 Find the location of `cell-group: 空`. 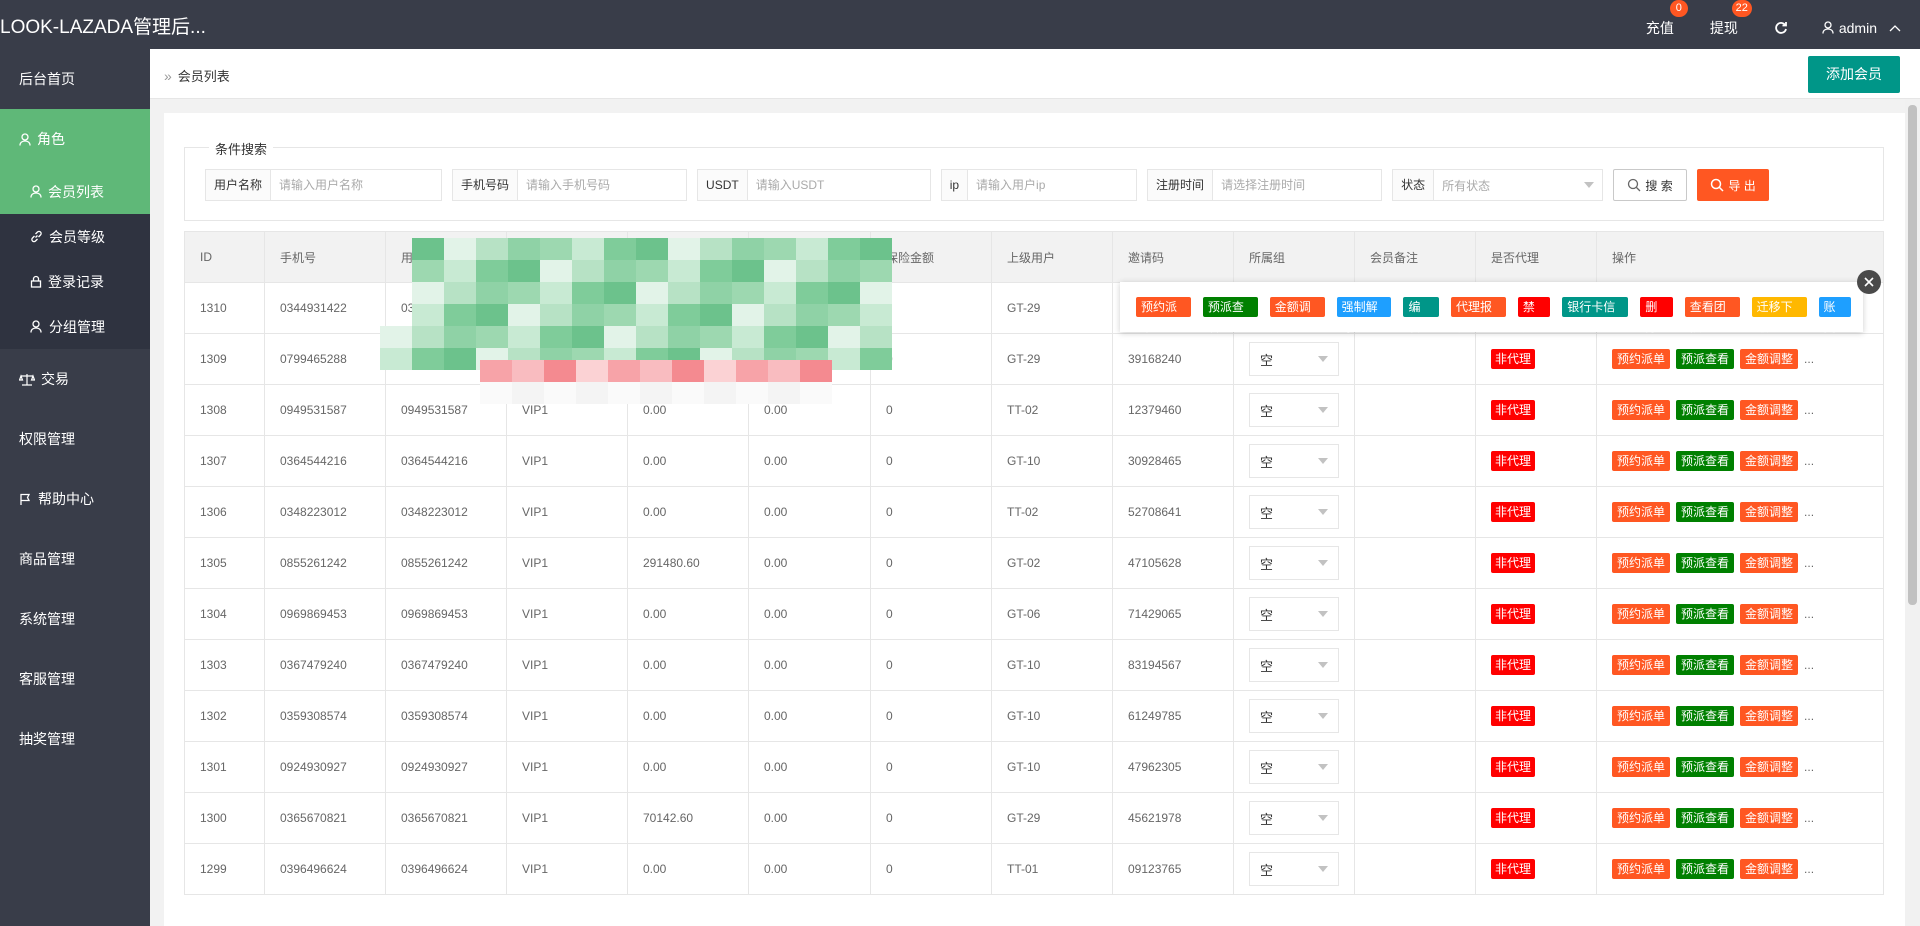

cell-group: 空 is located at coordinates (1294, 869).